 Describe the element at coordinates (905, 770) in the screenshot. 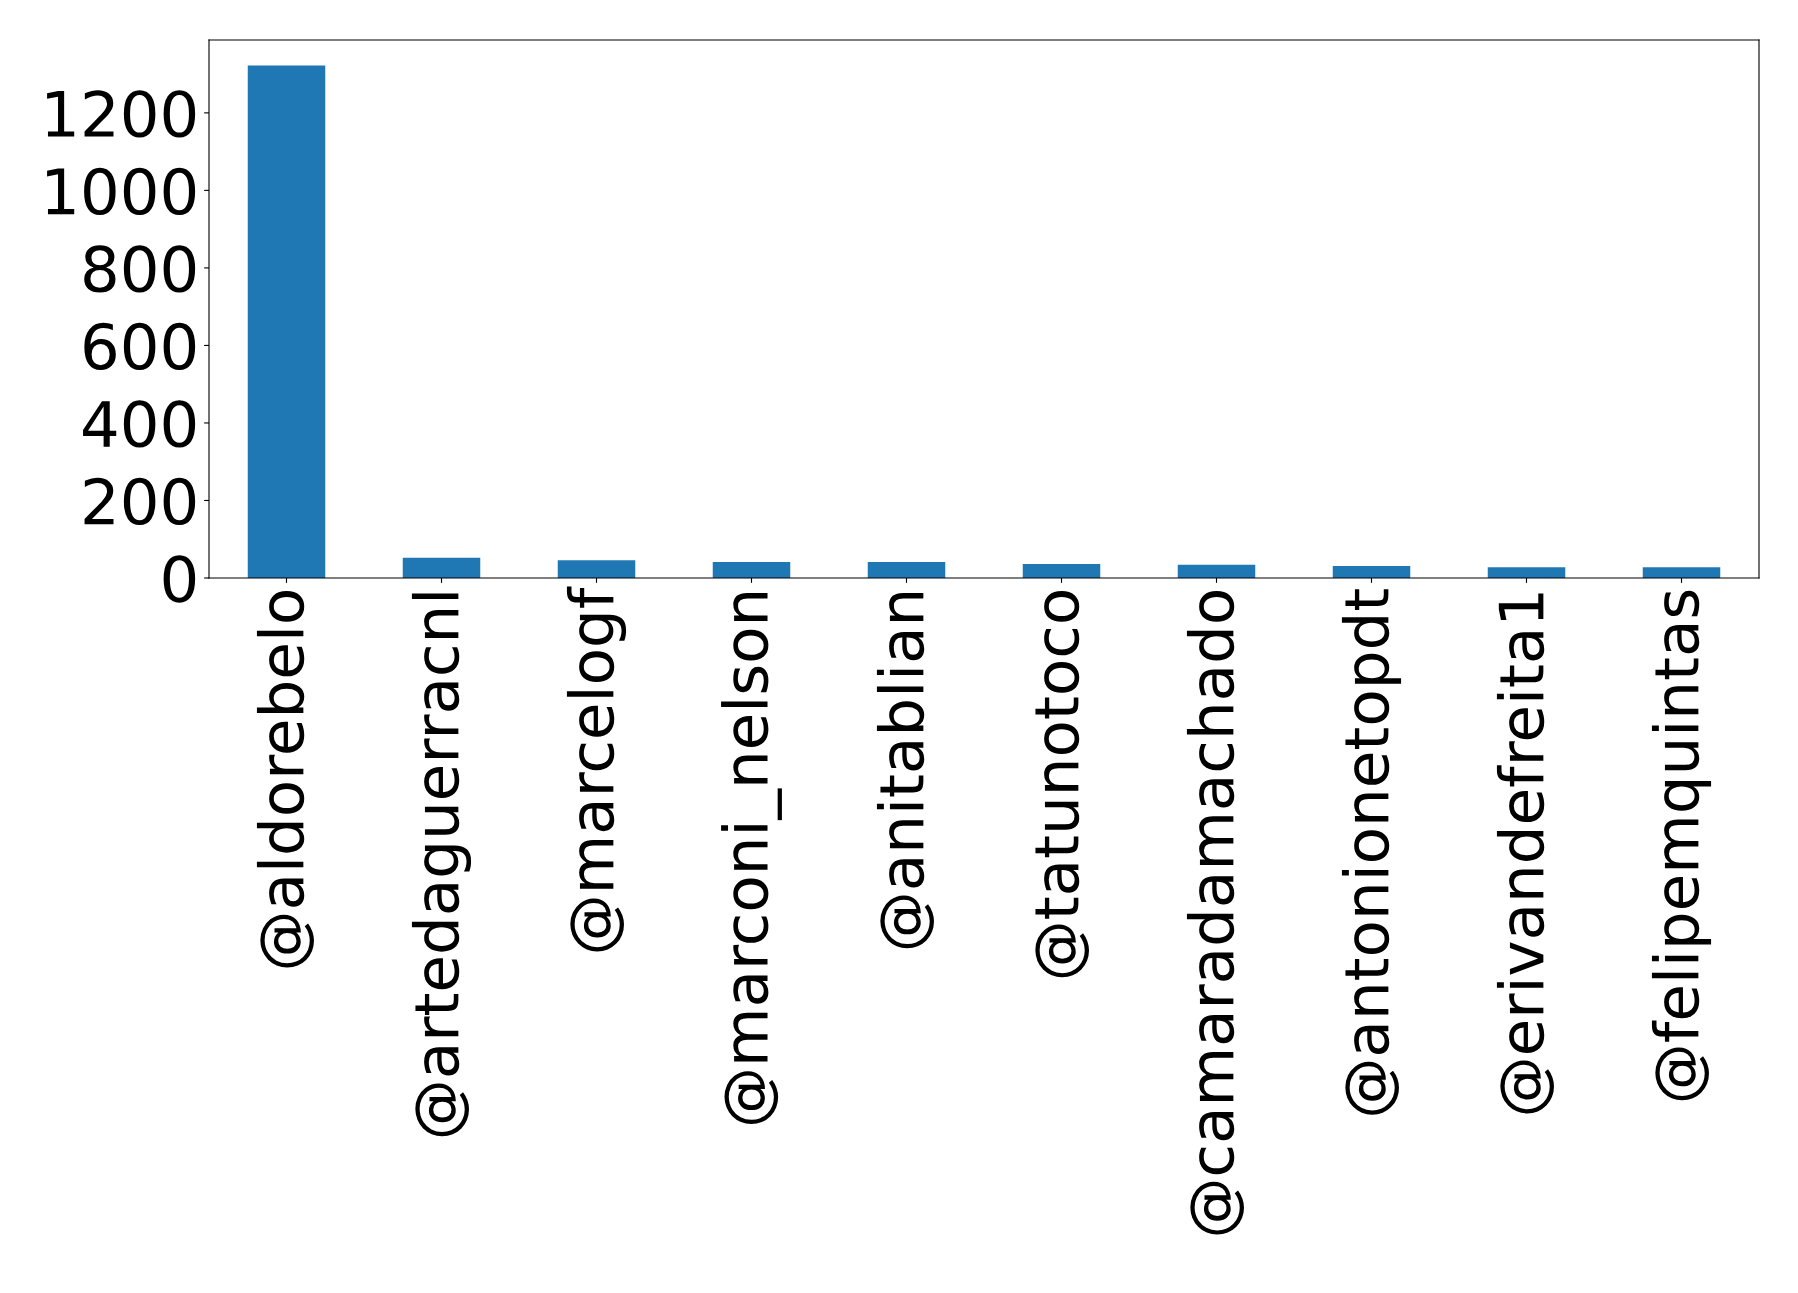

I see `x-tick-label: @anitablian` at that location.